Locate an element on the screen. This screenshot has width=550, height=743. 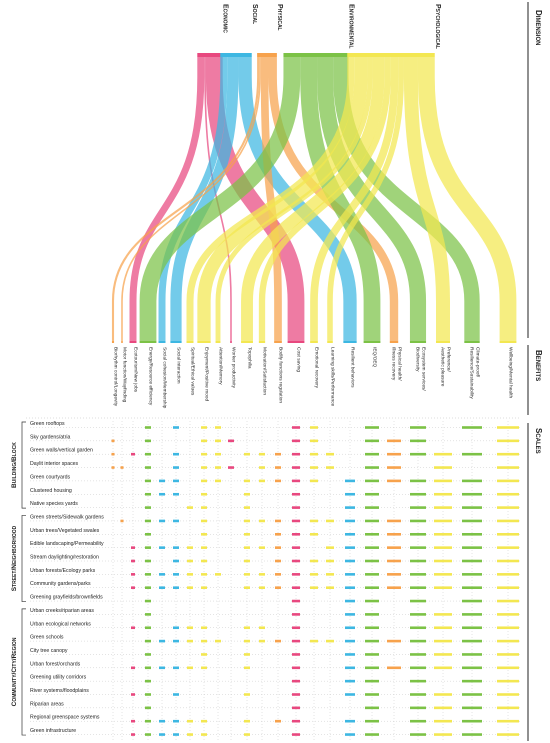
row-label: Greening utility corridors is located at coordinates (58, 678).